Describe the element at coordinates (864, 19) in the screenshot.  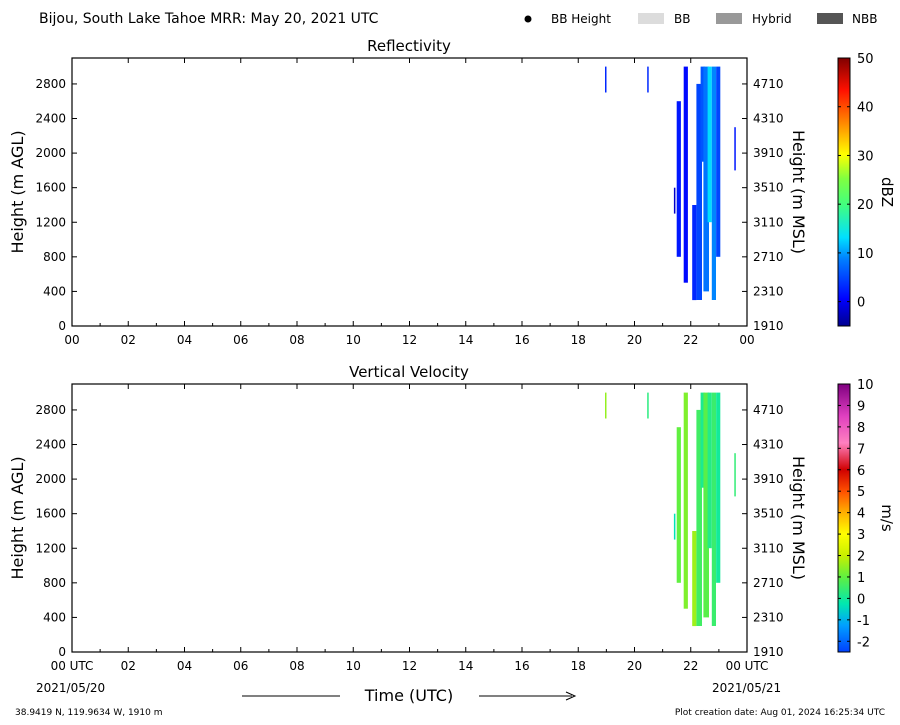
I see `nbb-legend-label: NBB` at that location.